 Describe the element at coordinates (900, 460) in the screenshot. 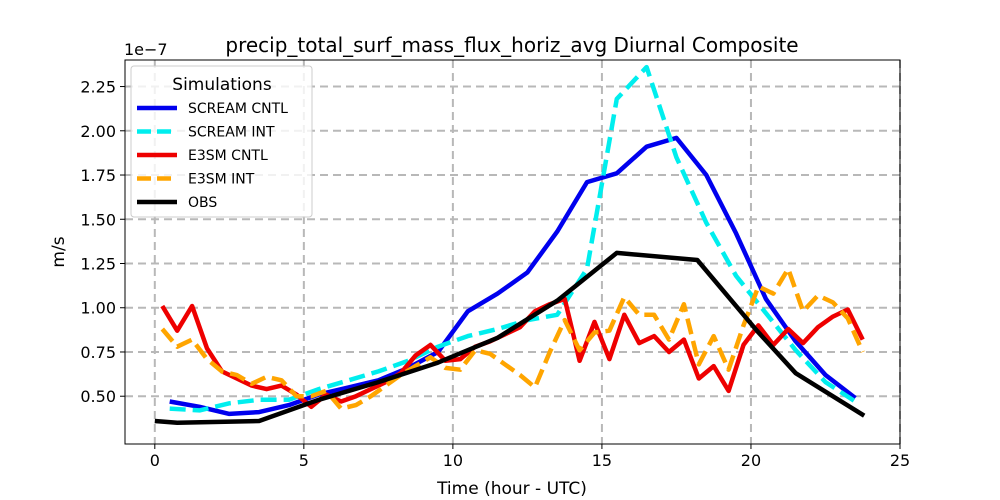

I see `x-tick-label: 25` at that location.